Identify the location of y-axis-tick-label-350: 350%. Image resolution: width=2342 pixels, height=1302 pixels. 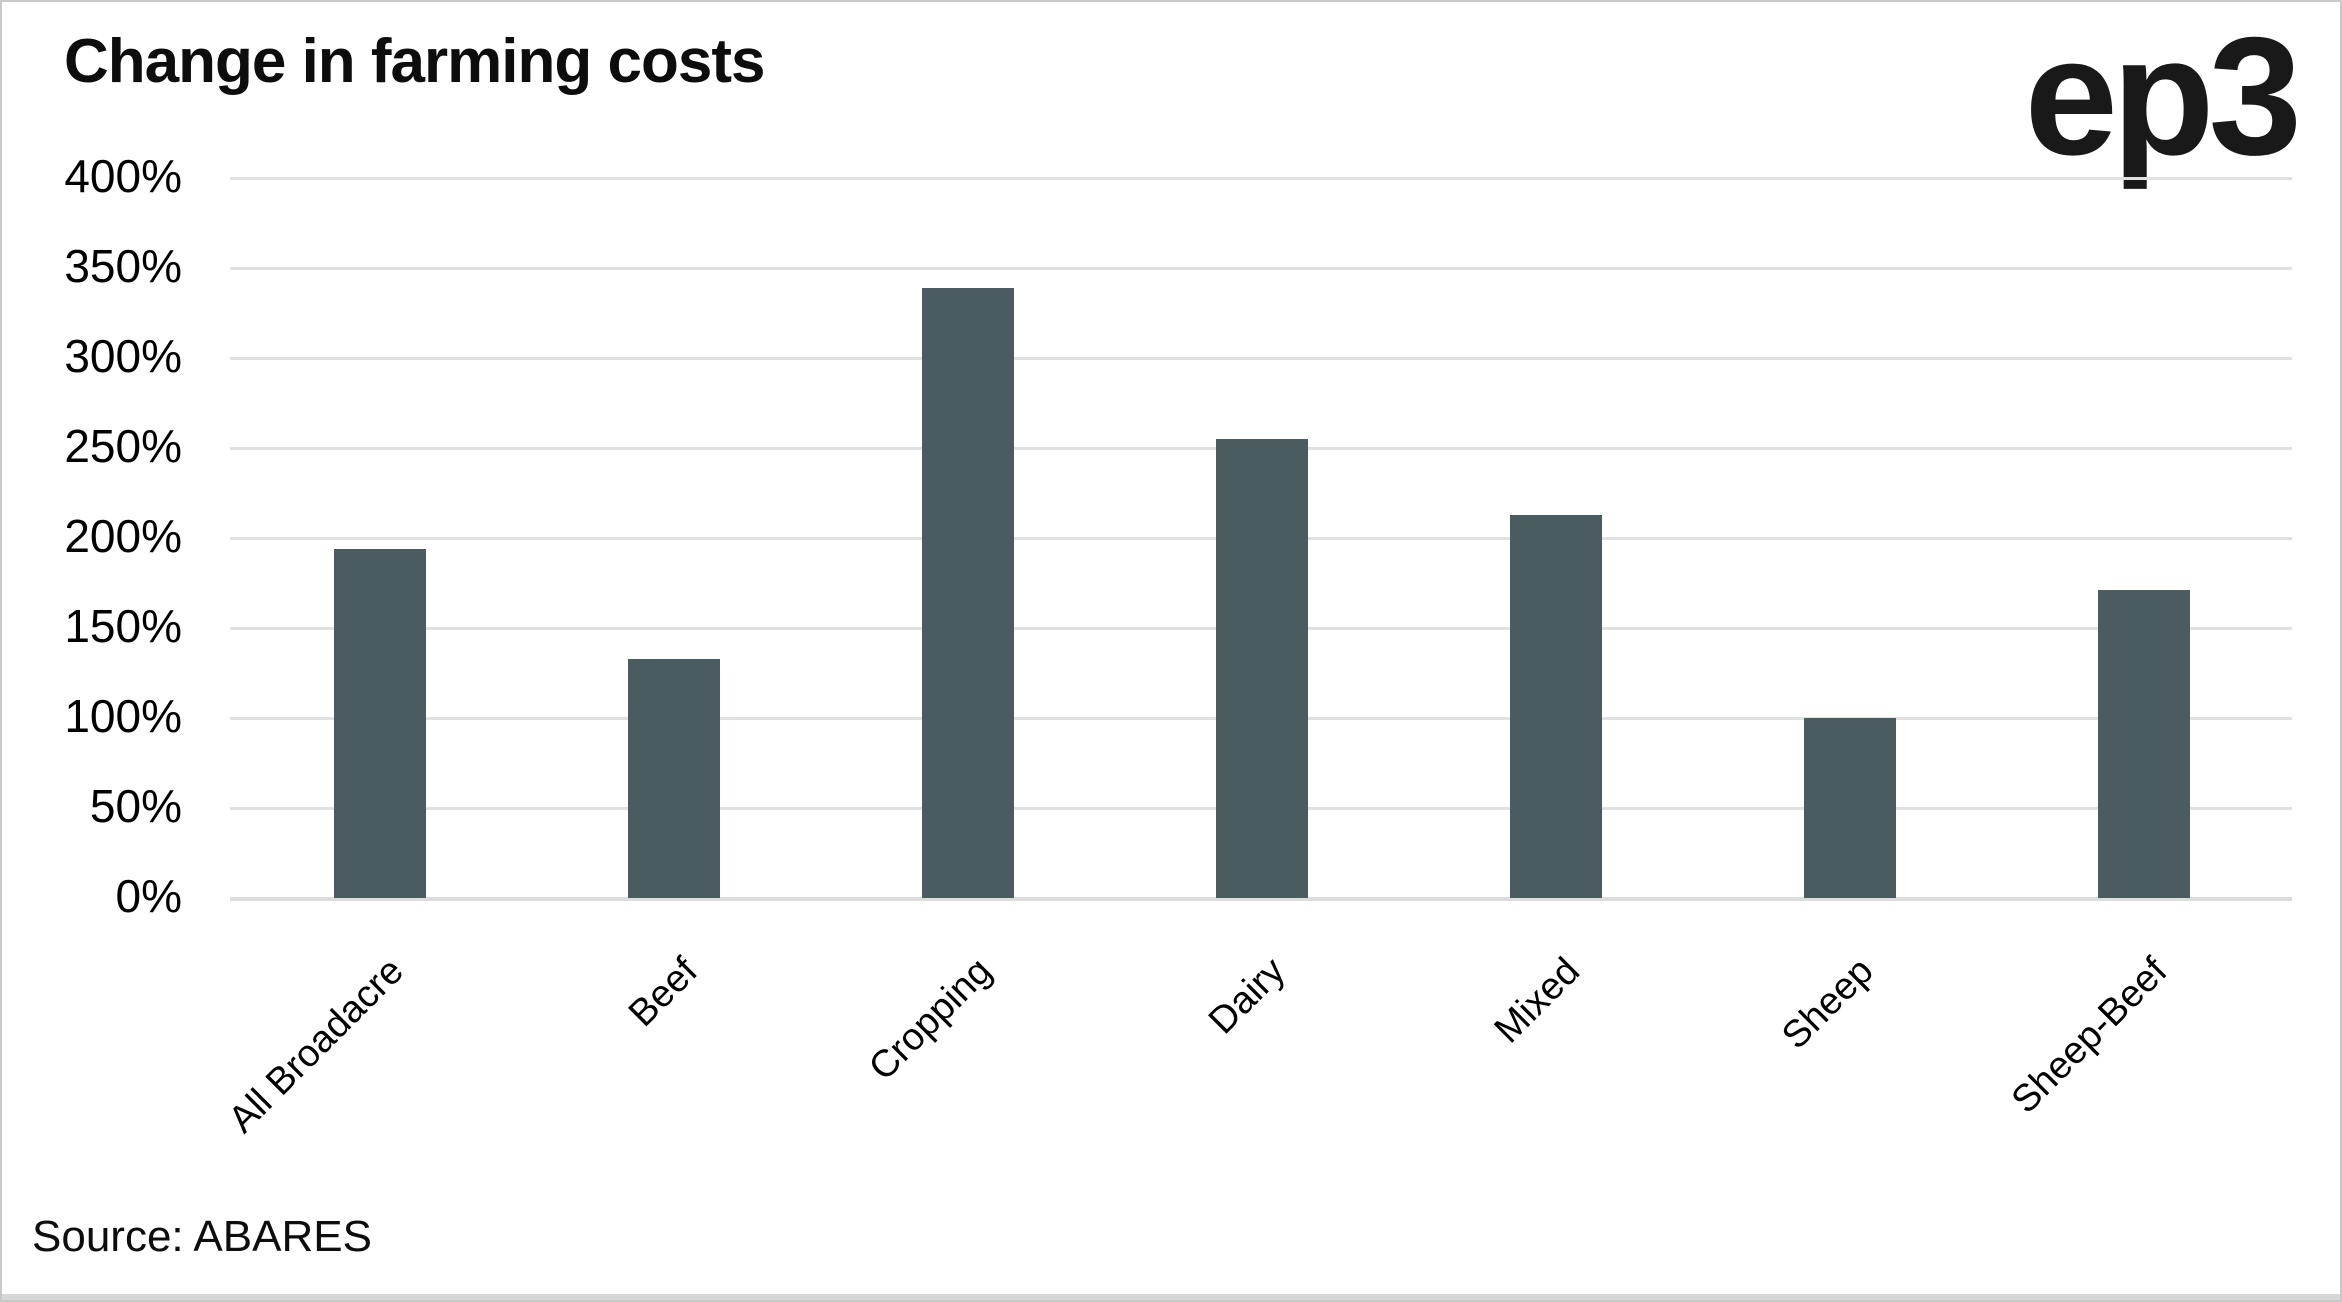
(123, 266).